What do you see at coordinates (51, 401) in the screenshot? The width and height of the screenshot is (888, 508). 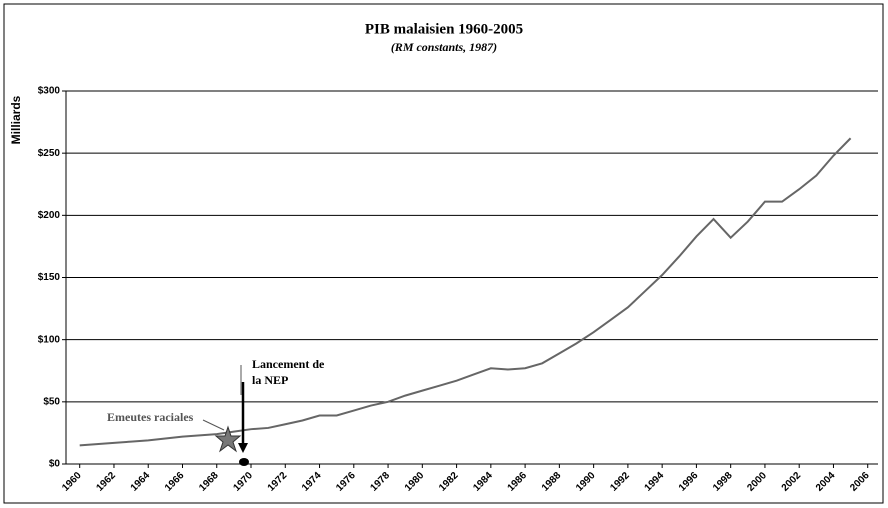 I see `y-tick-label: $50` at bounding box center [51, 401].